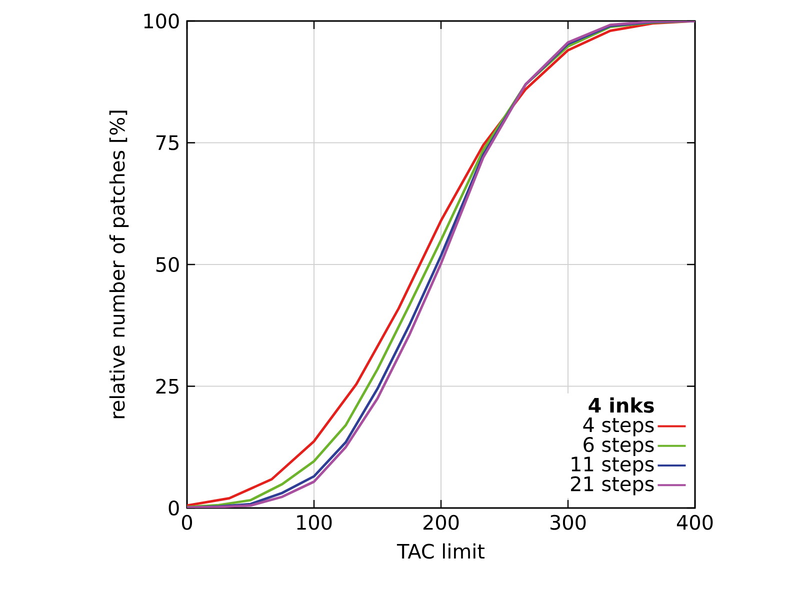 This screenshot has width=803, height=604. I want to click on y-tick-label: 50, so click(167, 264).